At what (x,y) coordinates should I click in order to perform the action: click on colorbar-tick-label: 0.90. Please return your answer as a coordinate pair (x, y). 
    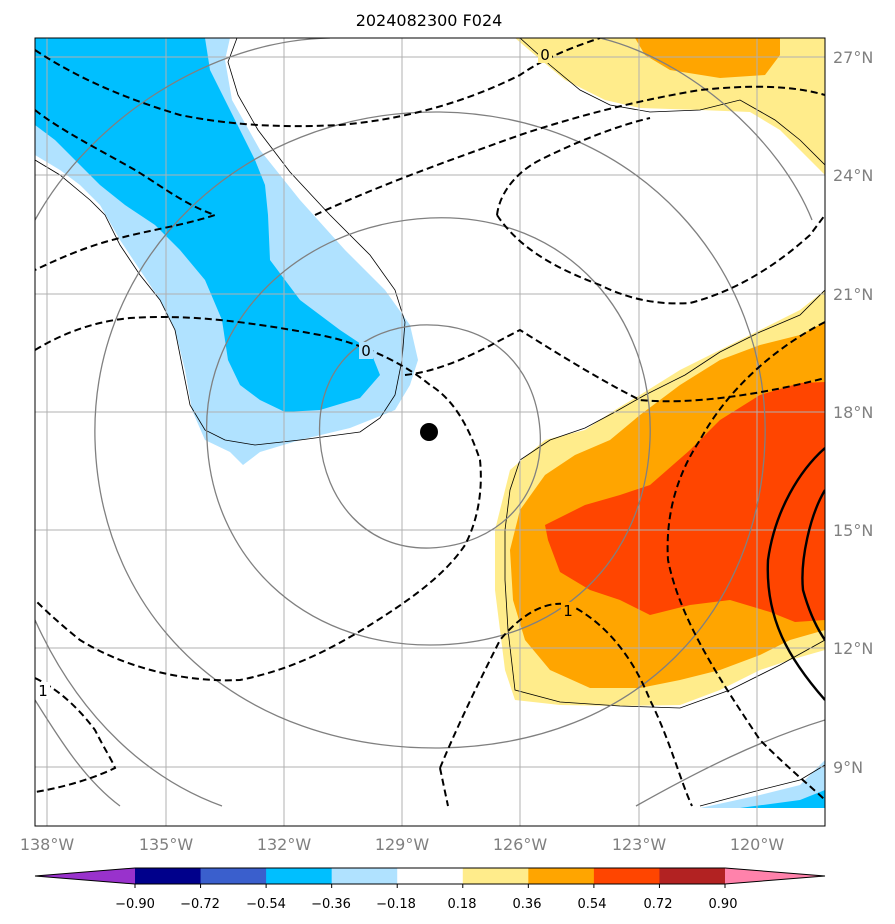
    Looking at the image, I should click on (723, 904).